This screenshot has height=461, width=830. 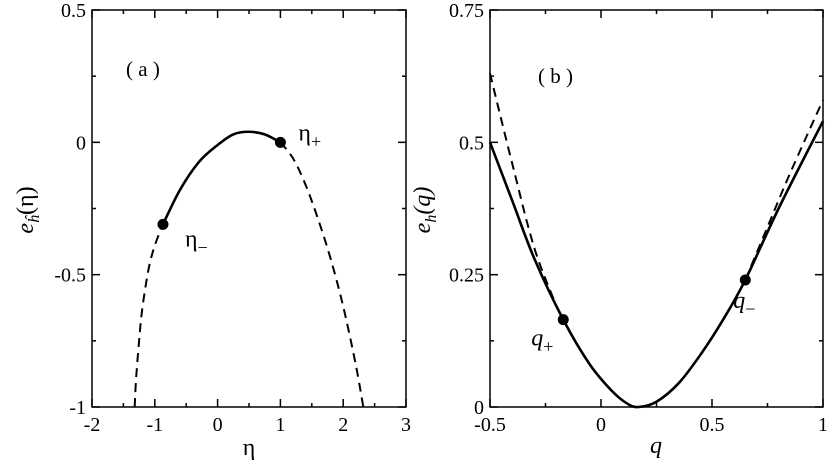 I want to click on panel-b-ylabel-arg: (q), so click(x=423, y=201).